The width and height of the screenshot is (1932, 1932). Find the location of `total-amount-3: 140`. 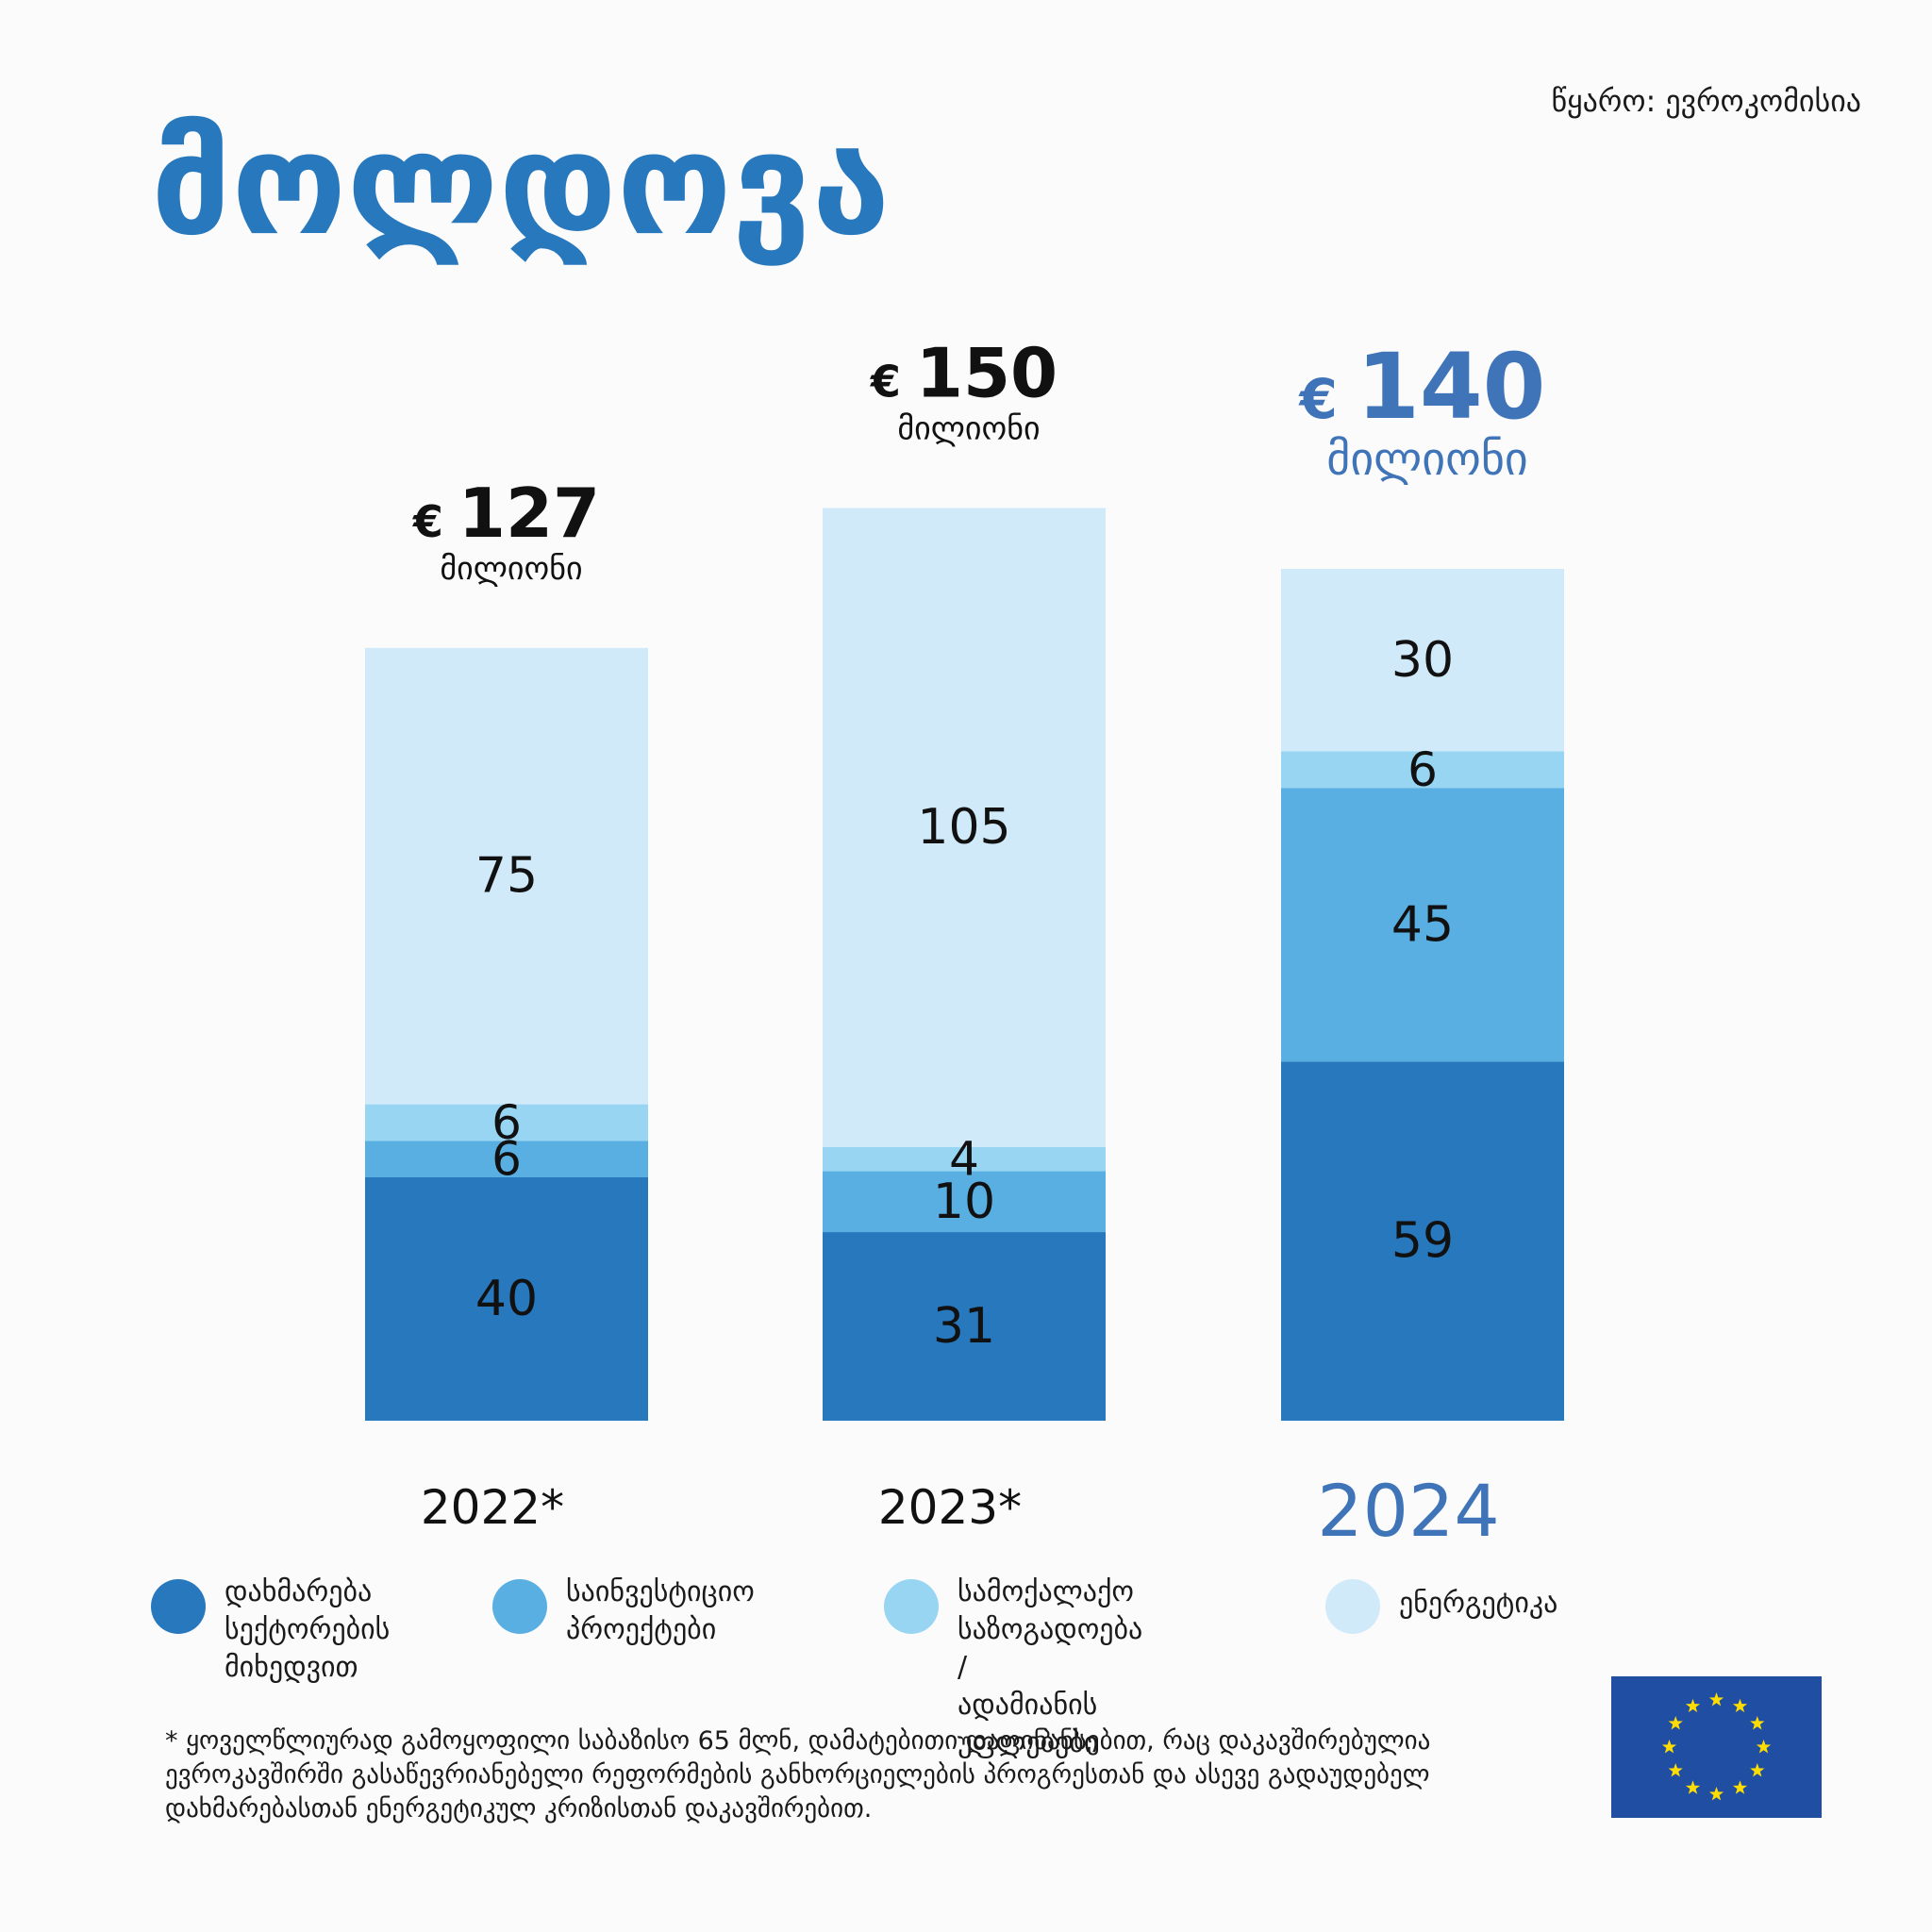

total-amount-3: 140 is located at coordinates (1451, 387).